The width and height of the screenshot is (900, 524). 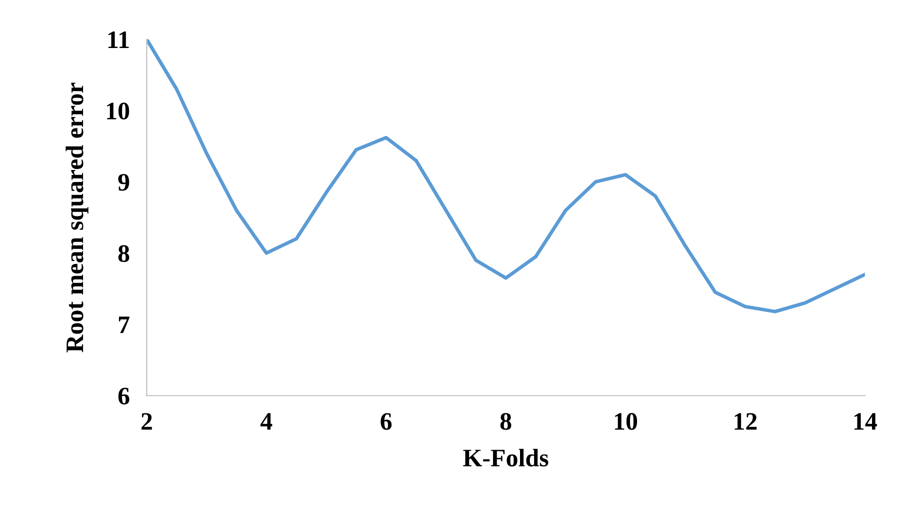 What do you see at coordinates (386, 421) in the screenshot?
I see `x-tick-label: 6` at bounding box center [386, 421].